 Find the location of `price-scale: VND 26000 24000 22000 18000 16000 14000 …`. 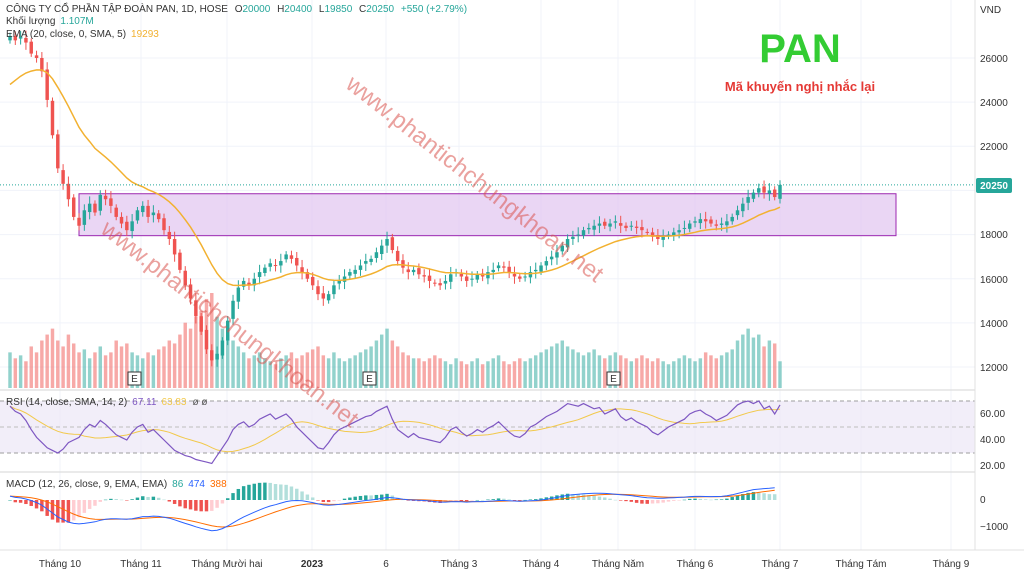

price-scale: VND 26000 24000 22000 18000 16000 14000 … is located at coordinates (994, 189).